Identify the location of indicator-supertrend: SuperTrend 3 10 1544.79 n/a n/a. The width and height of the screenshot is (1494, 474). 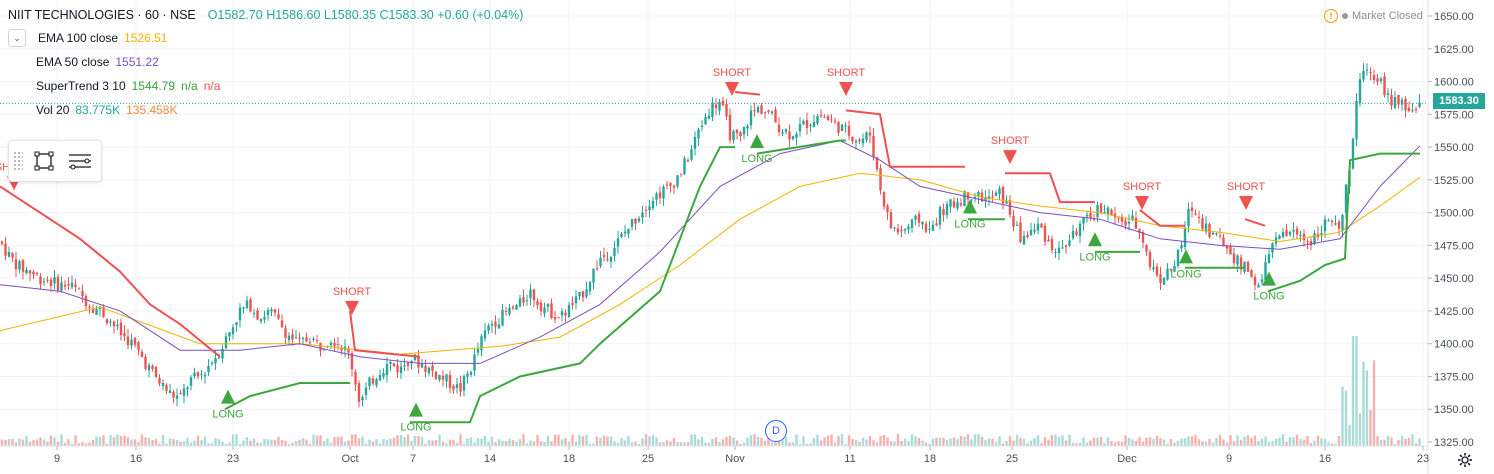
(265, 86).